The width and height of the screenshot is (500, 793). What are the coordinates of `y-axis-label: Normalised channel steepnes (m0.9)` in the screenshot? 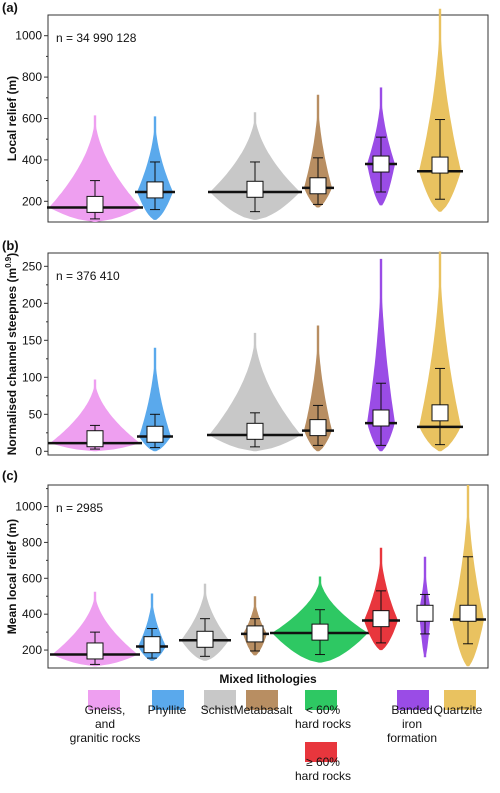 It's located at (11, 354).